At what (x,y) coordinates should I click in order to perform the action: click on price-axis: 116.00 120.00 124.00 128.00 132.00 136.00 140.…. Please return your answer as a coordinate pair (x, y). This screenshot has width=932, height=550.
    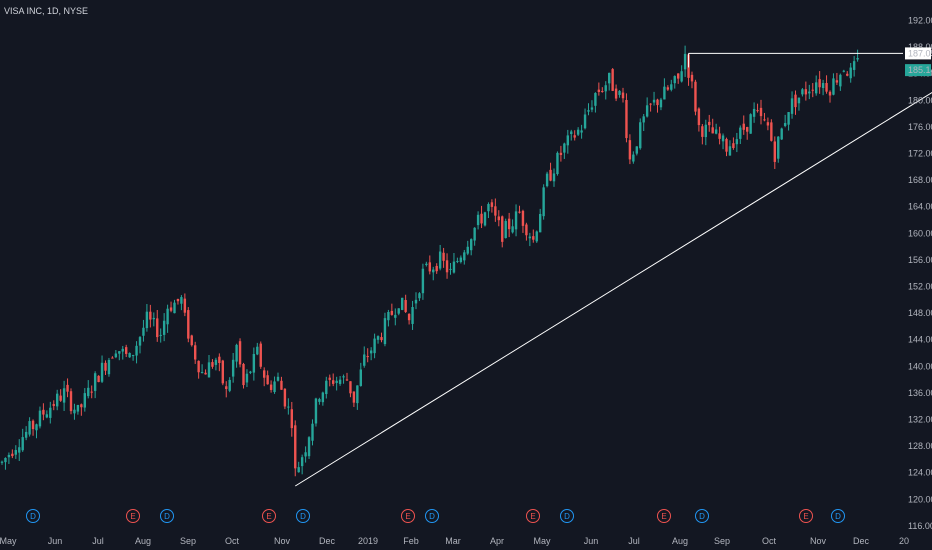
    Looking at the image, I should click on (918, 273).